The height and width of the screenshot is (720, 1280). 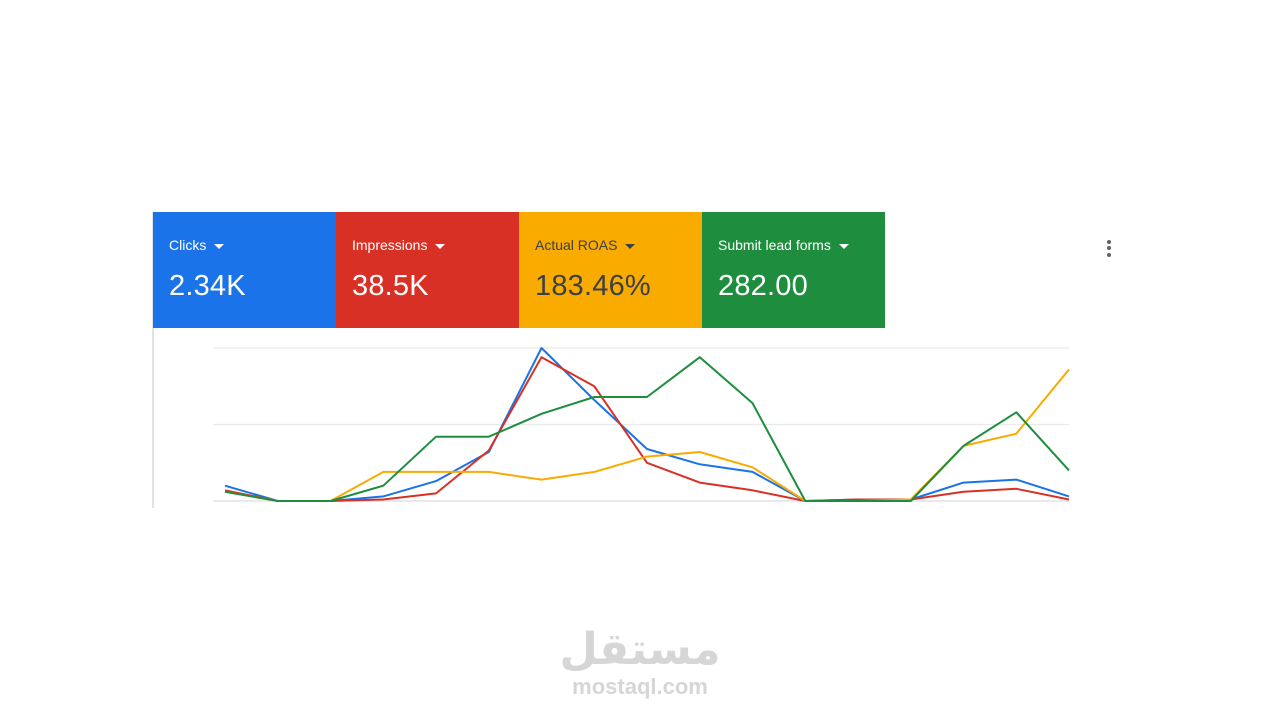 What do you see at coordinates (390, 286) in the screenshot?
I see `metric-value: 38.5K` at bounding box center [390, 286].